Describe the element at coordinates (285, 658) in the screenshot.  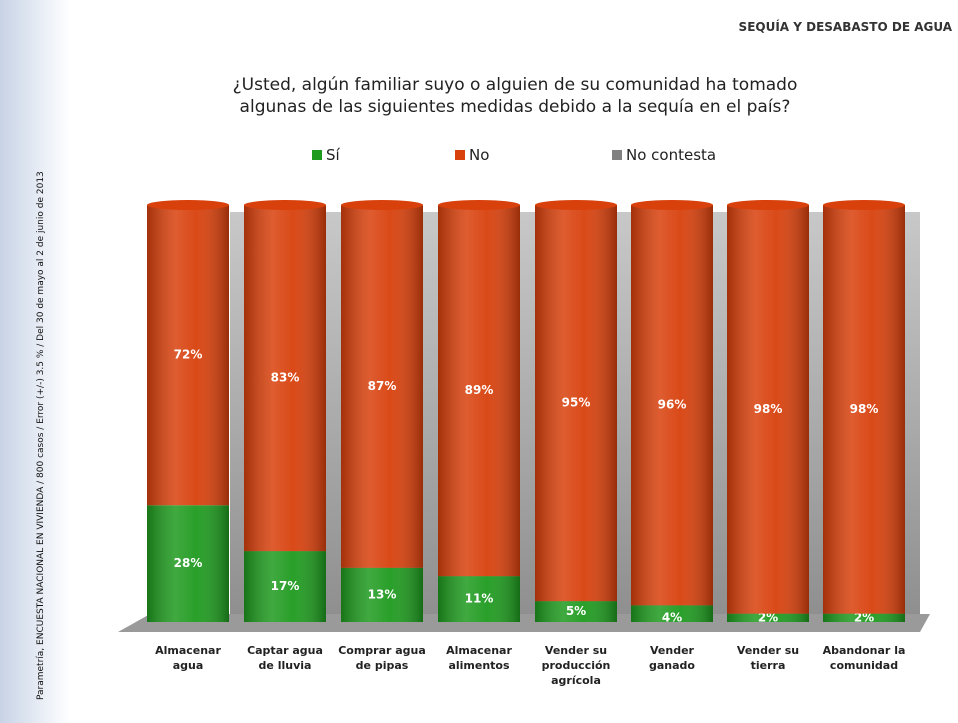
I see `x-tick-label: Captar agua de lluvia` at that location.